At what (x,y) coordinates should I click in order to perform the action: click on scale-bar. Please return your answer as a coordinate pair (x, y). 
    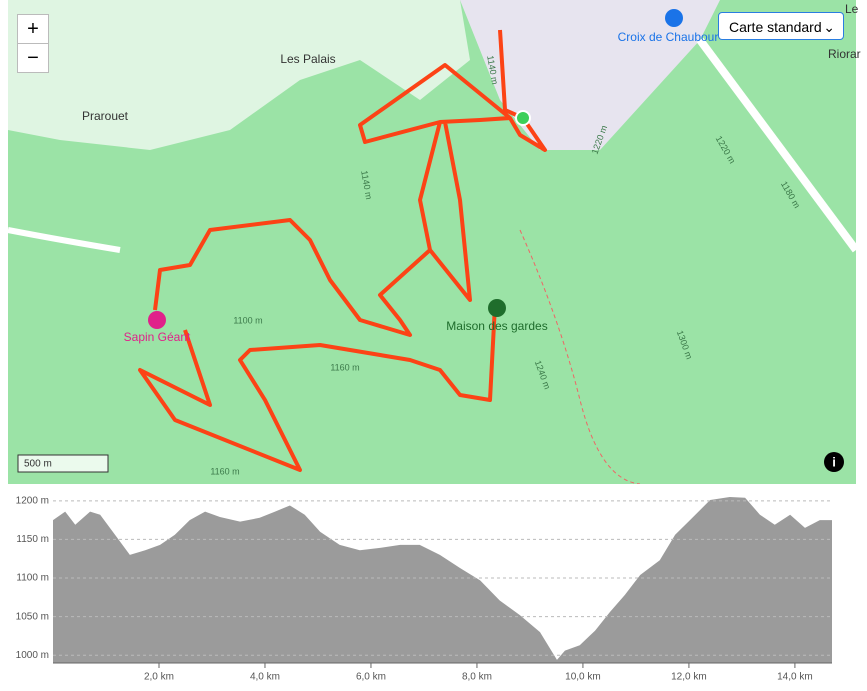
    Looking at the image, I should click on (63, 463).